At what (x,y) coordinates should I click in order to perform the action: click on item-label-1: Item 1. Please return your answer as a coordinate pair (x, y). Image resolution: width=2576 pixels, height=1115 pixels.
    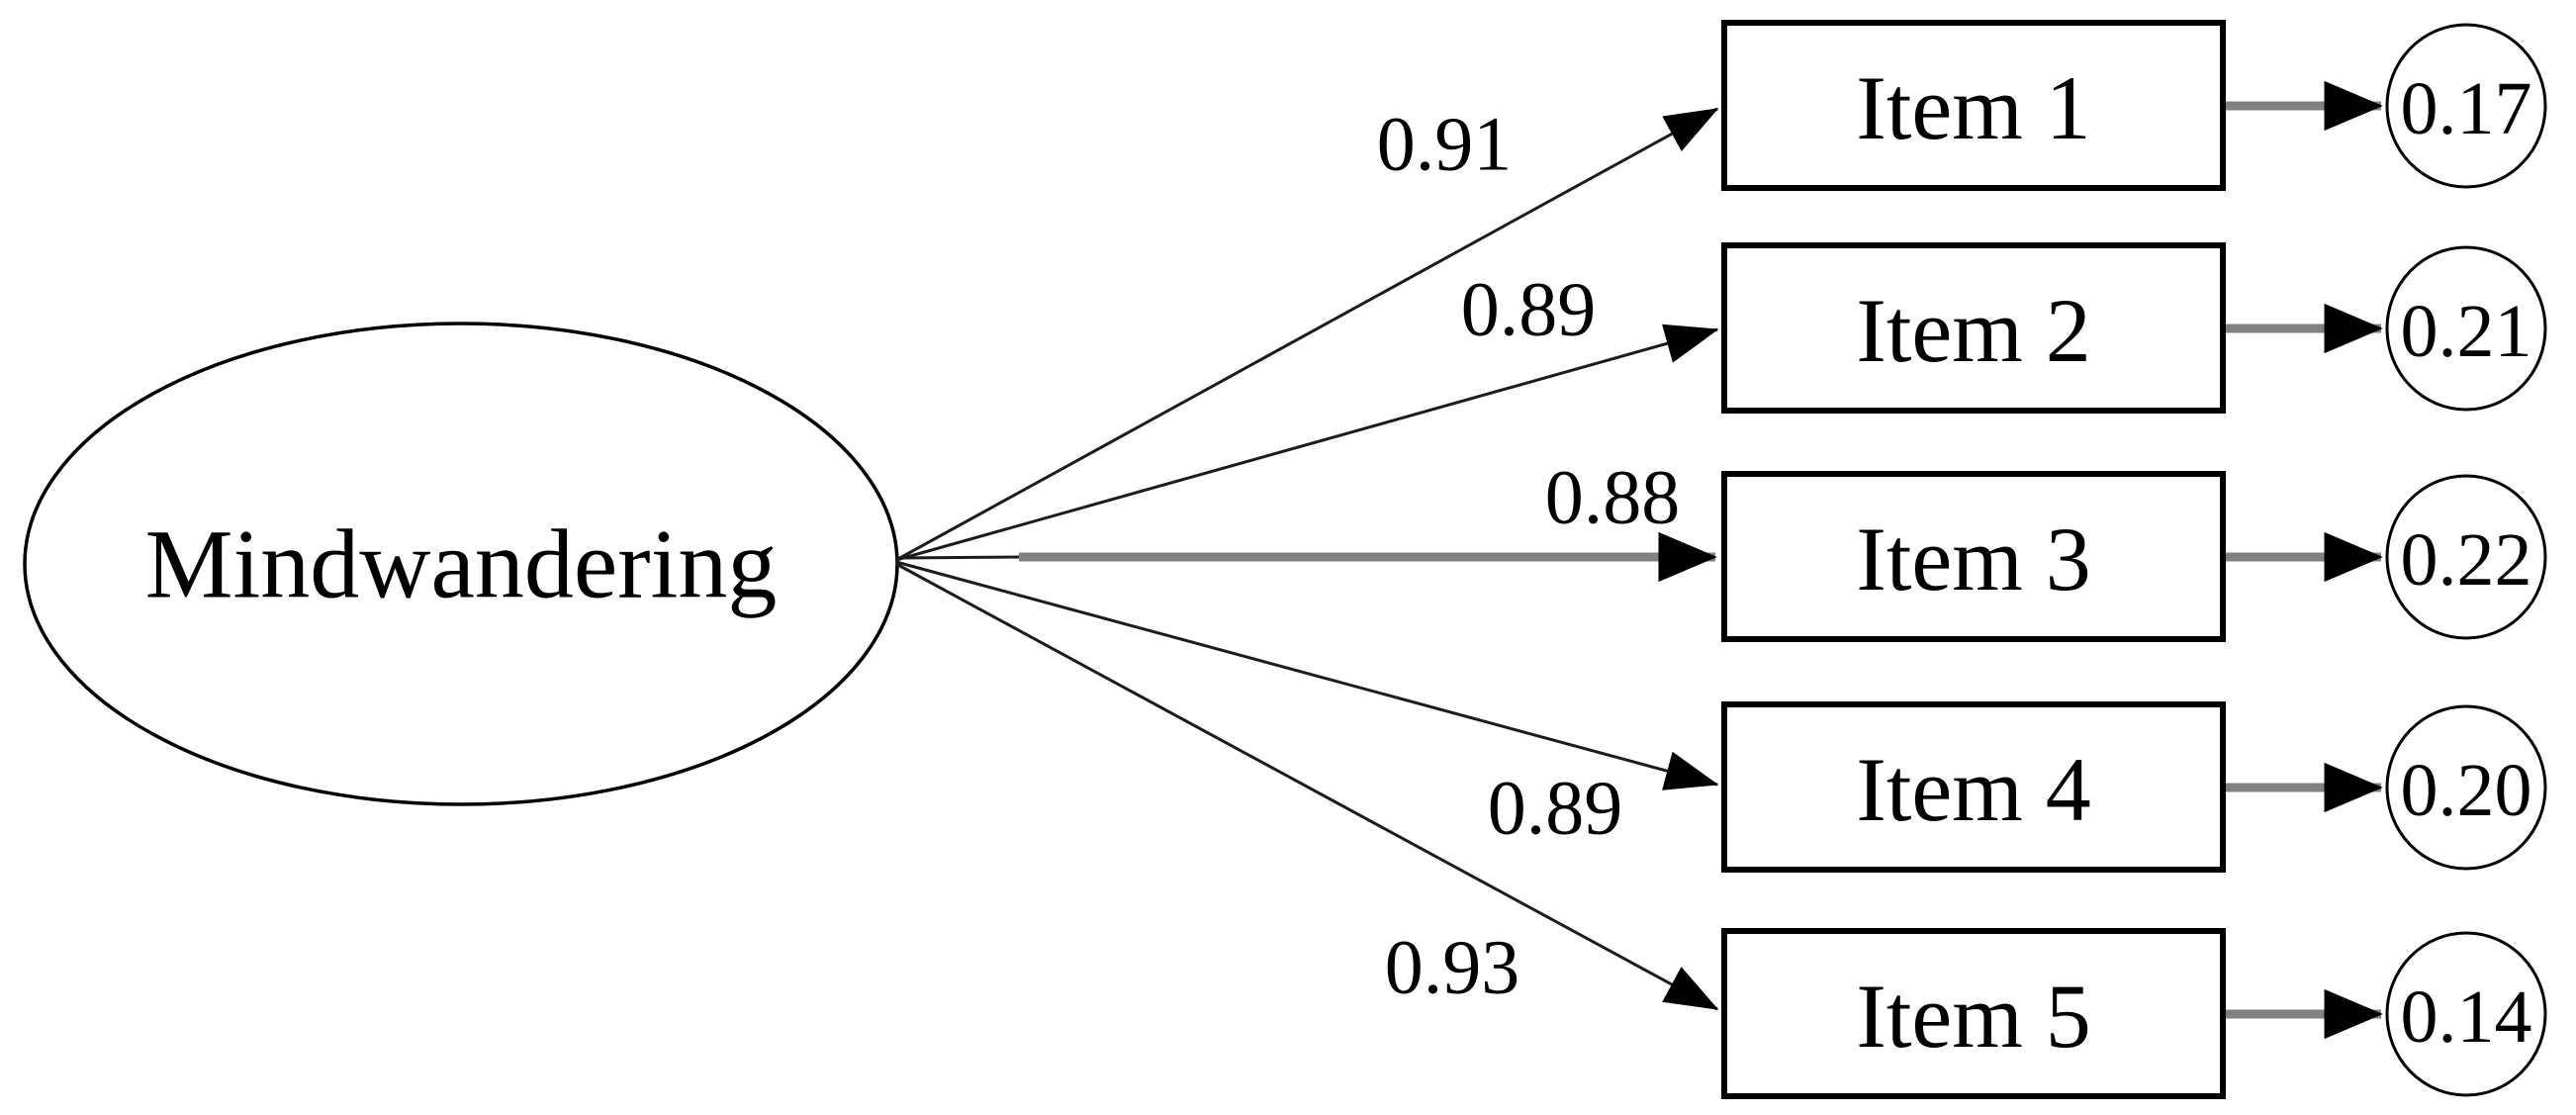
    Looking at the image, I should click on (1973, 107).